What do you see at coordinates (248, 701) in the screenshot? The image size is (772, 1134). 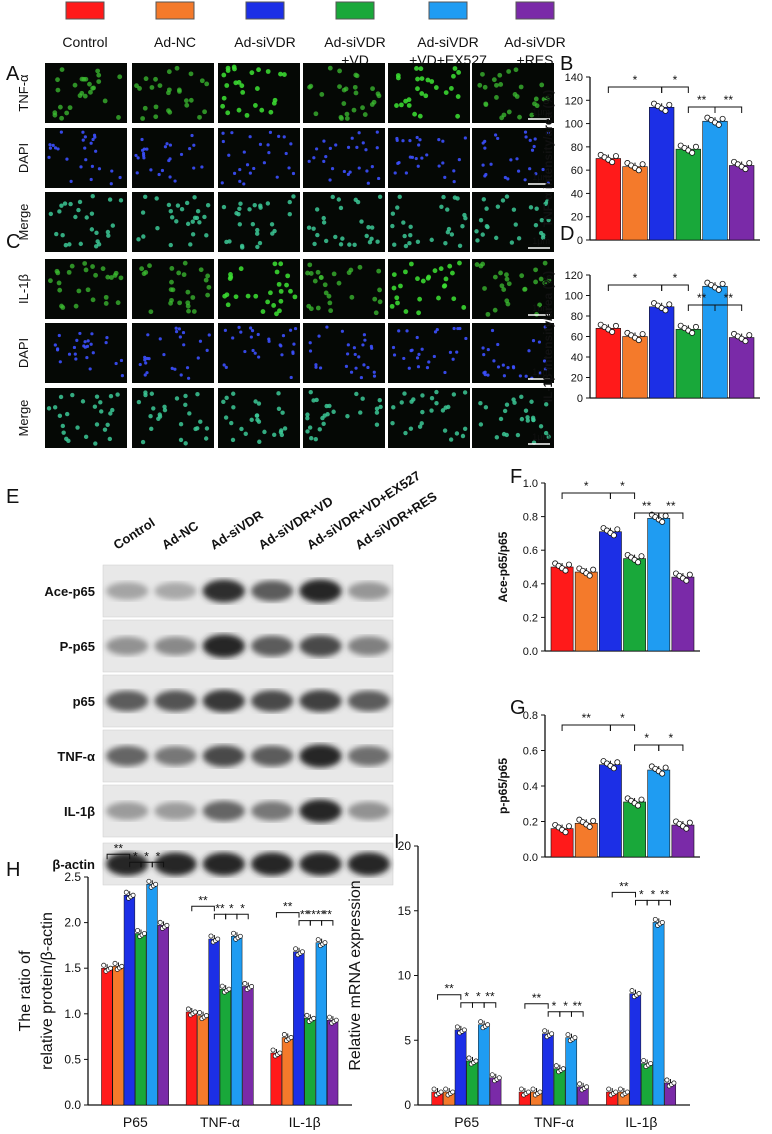 I see `blot-strip` at bounding box center [248, 701].